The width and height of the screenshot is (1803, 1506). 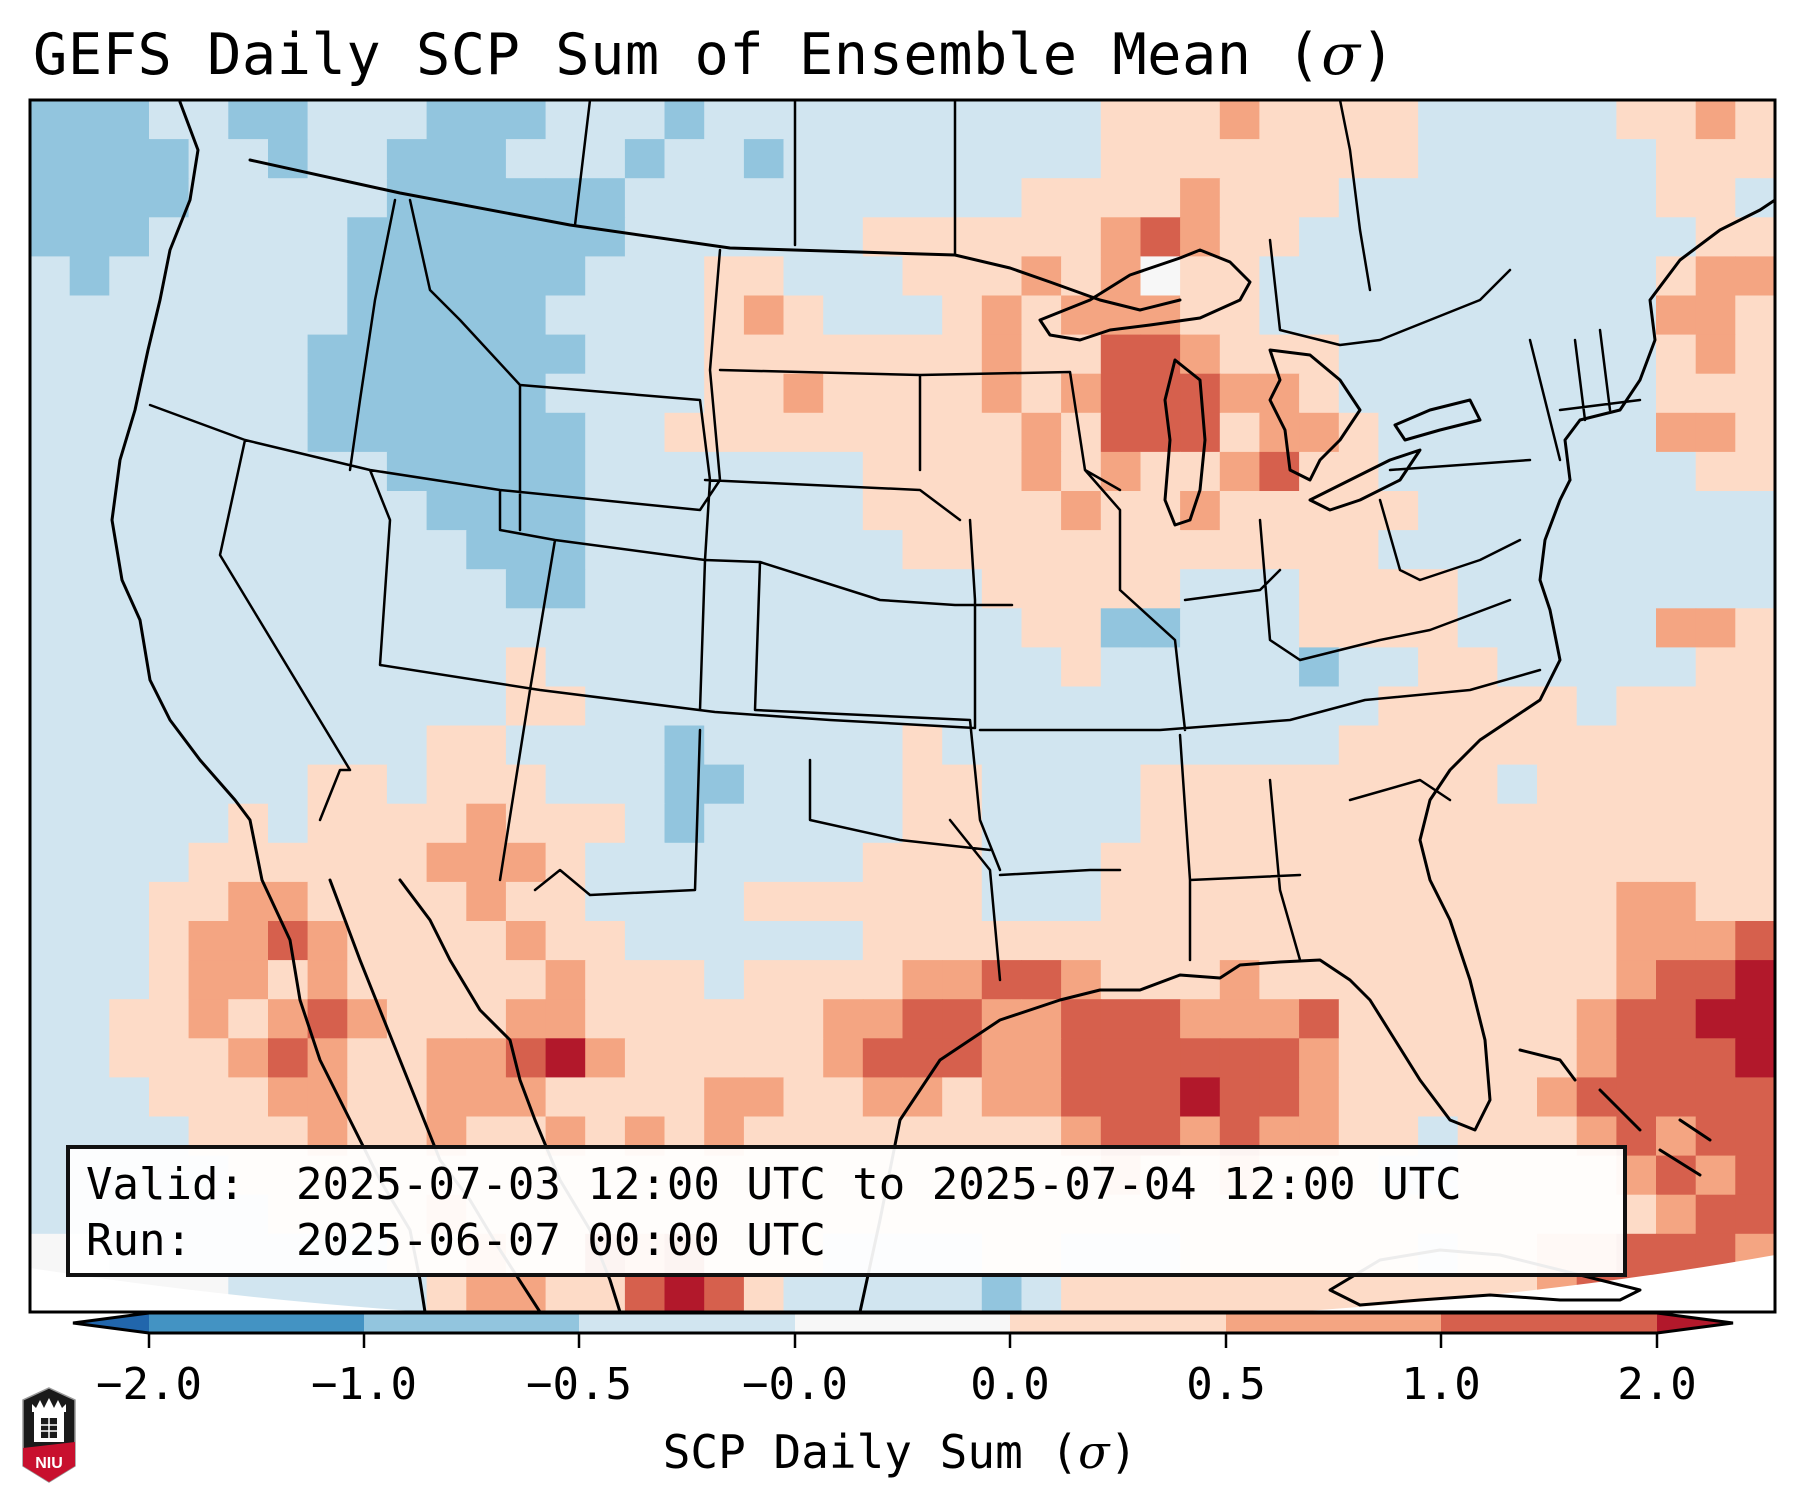 What do you see at coordinates (903, 1329) in the screenshot?
I see `colorbar` at bounding box center [903, 1329].